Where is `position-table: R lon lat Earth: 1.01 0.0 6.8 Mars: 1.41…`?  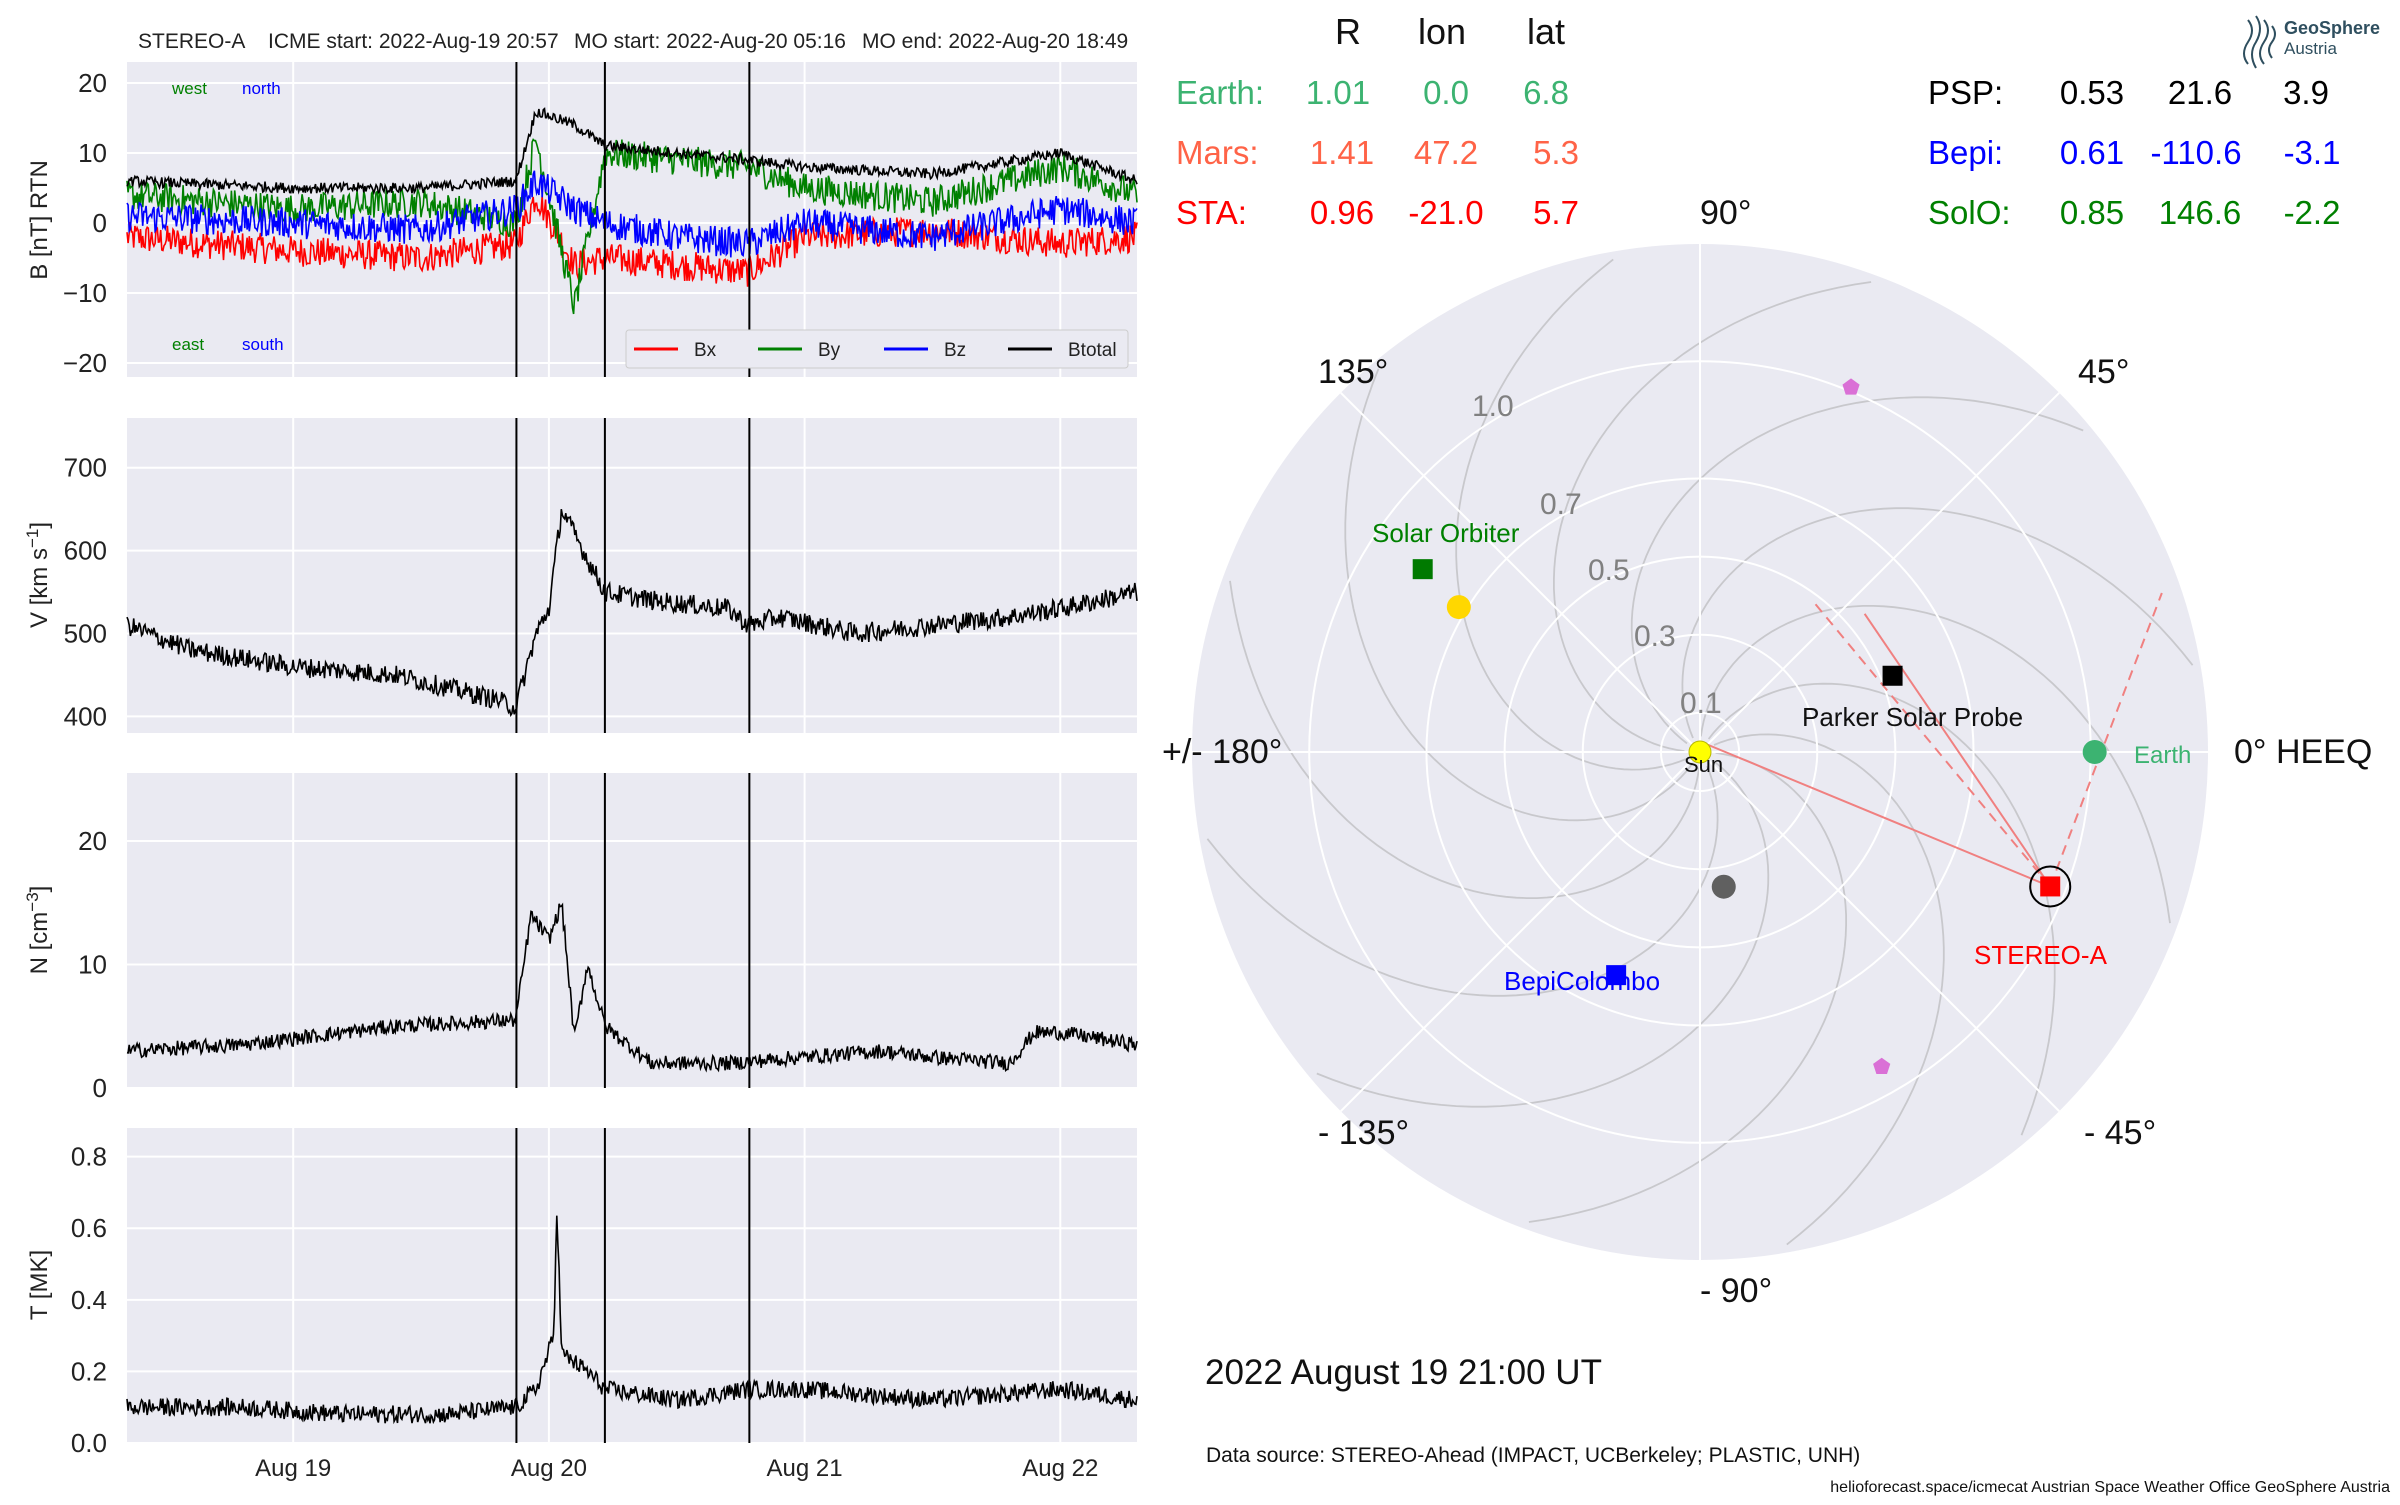
position-table: R lon lat Earth: 1.01 0.0 6.8 Mars: 1.41… is located at coordinates (1758, 121).